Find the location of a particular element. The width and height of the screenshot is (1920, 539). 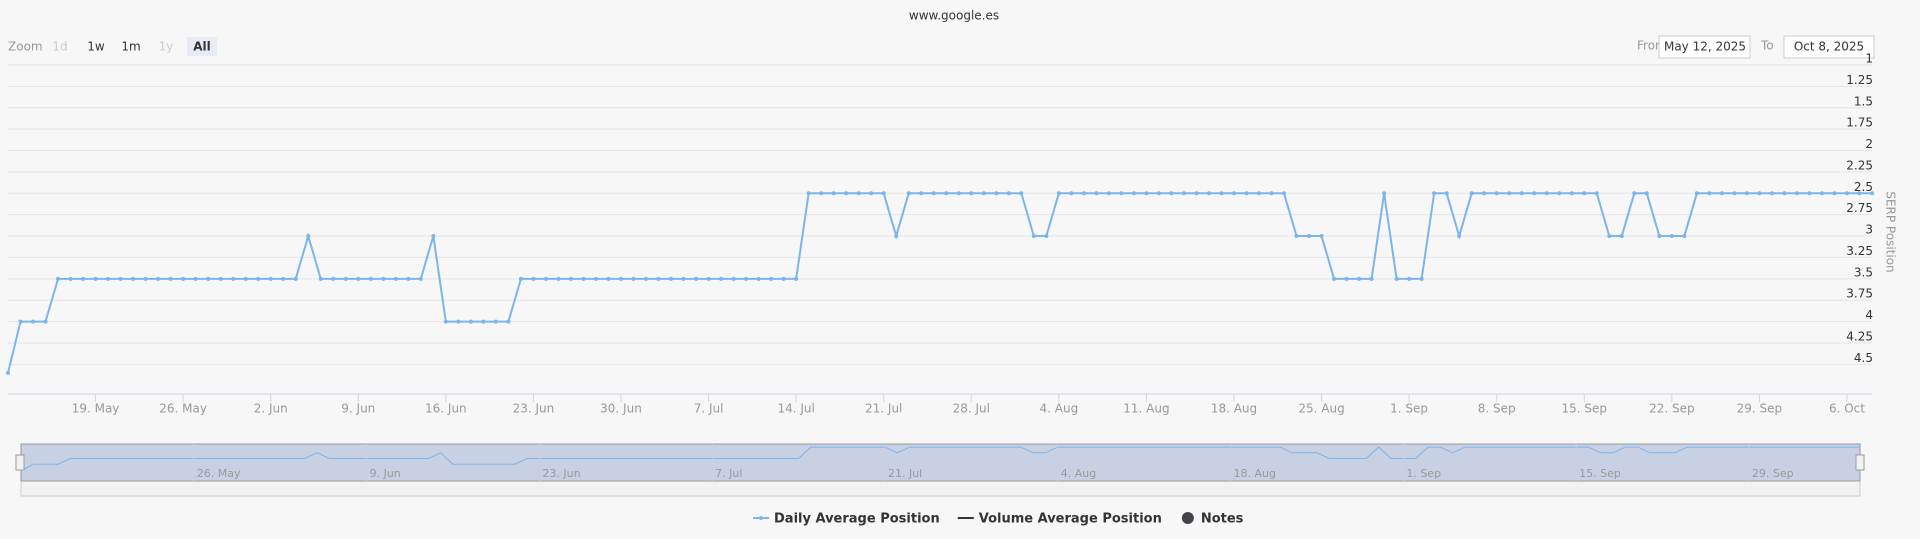

to-input is located at coordinates (1829, 47).